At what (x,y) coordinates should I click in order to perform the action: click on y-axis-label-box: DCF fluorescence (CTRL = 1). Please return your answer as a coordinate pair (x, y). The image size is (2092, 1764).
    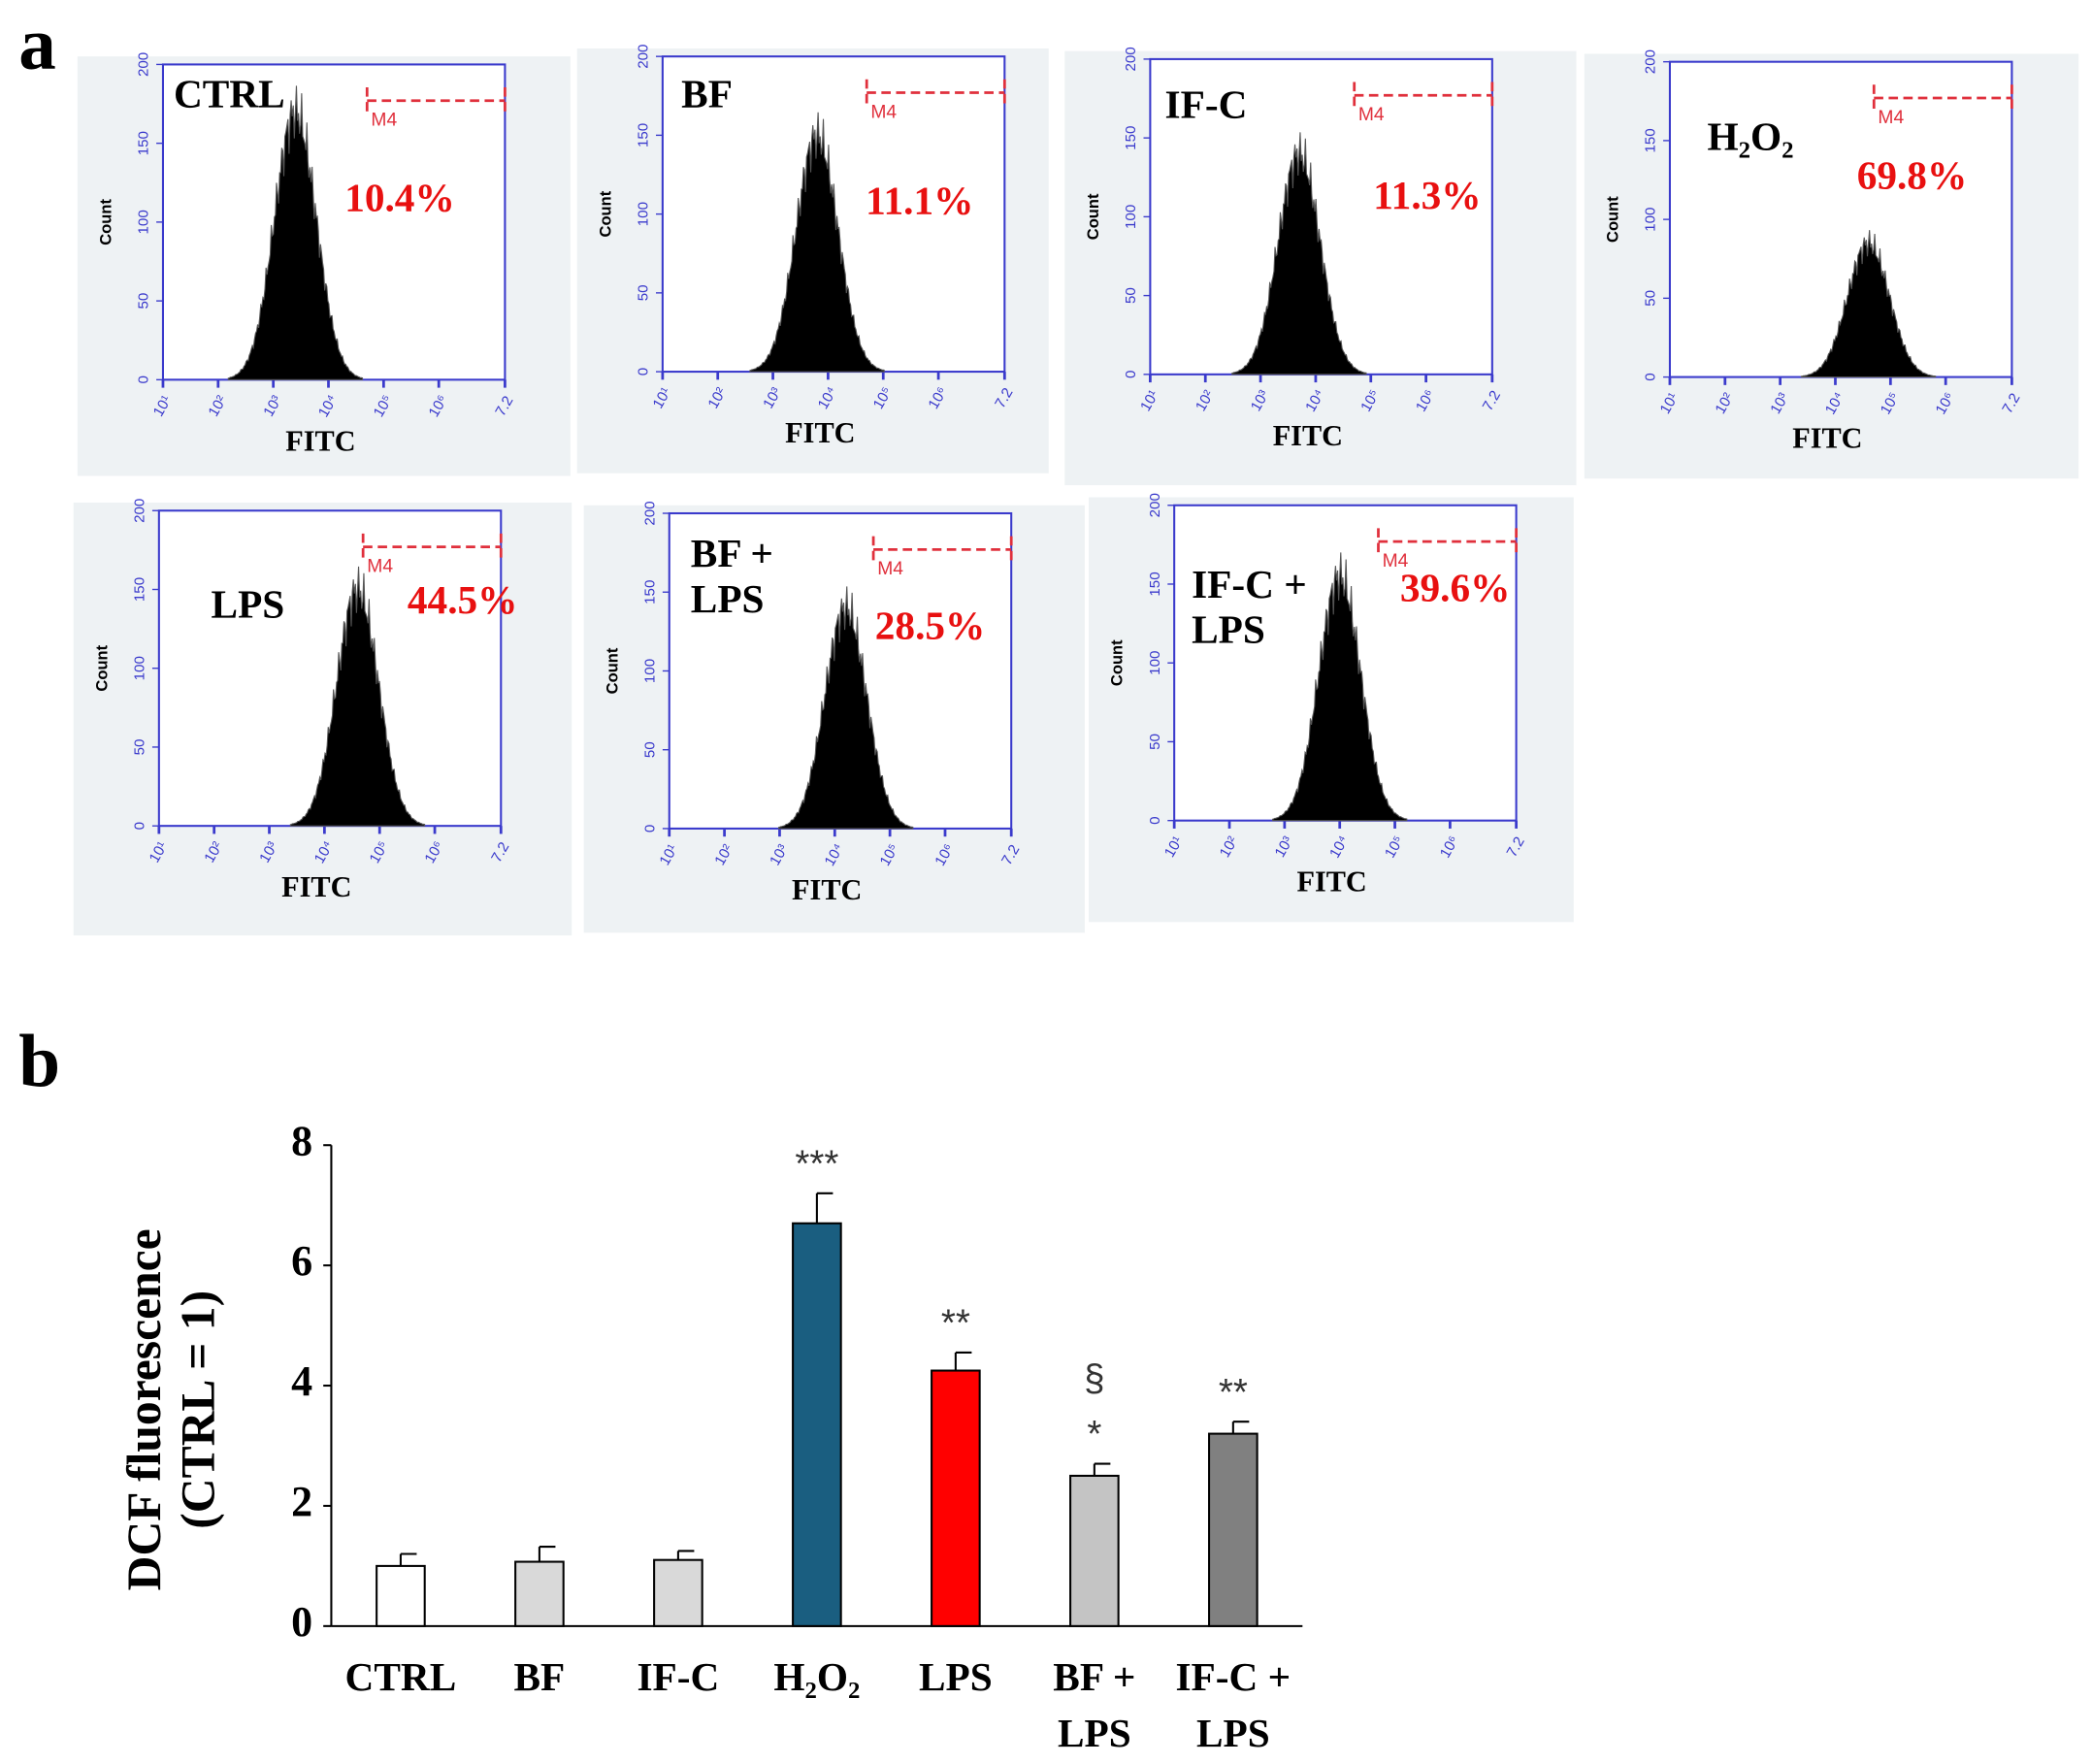
    Looking at the image, I should click on (171, 1409).